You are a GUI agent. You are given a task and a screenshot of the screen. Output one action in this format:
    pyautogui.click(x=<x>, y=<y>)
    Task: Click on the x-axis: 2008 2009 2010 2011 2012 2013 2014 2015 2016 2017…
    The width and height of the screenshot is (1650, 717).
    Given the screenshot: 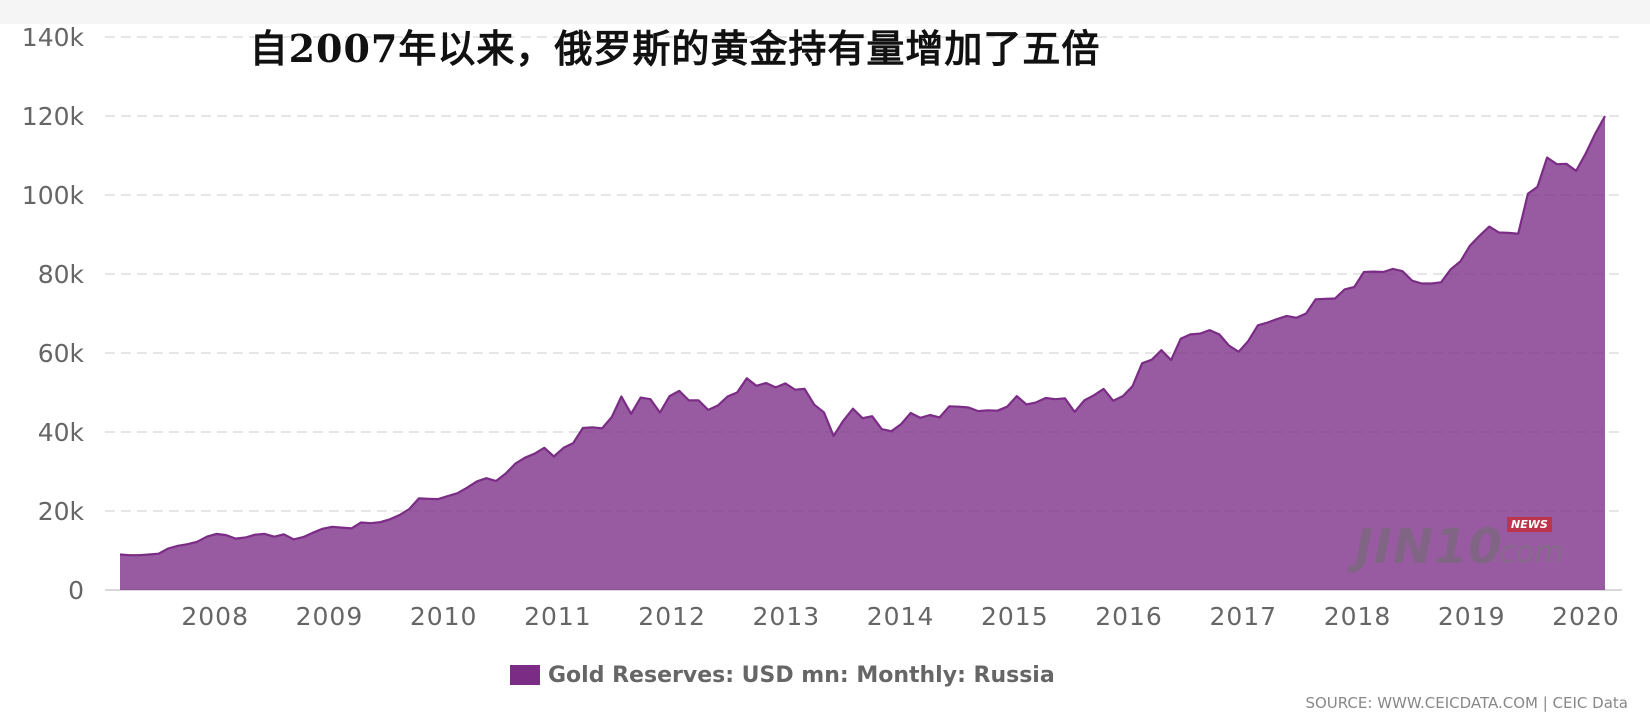 What is the action you would take?
    pyautogui.click(x=900, y=616)
    